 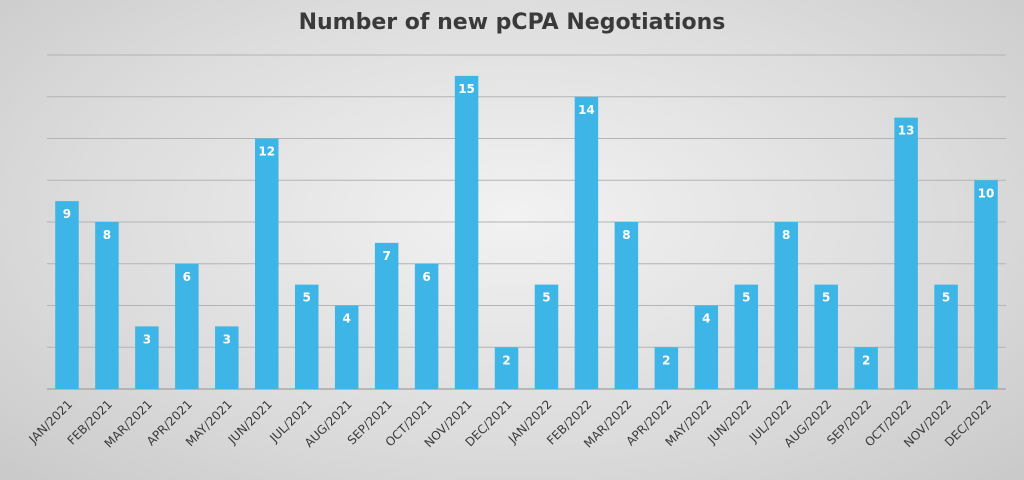 What do you see at coordinates (906, 131) in the screenshot?
I see `data-label: 13` at bounding box center [906, 131].